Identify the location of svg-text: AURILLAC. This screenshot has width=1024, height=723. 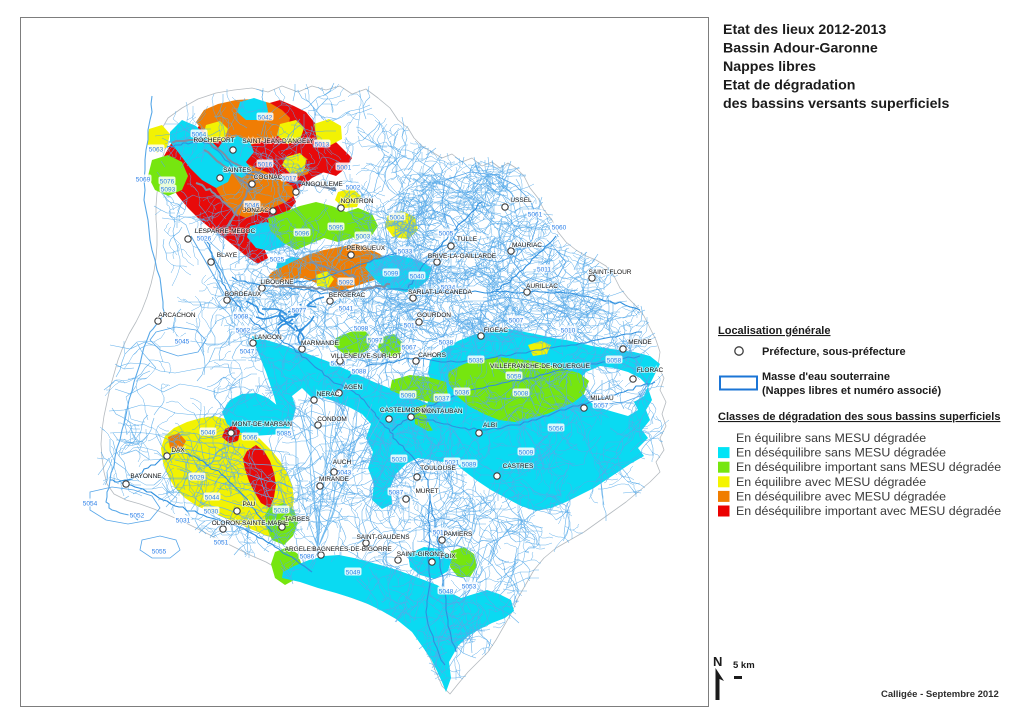
(542, 286).